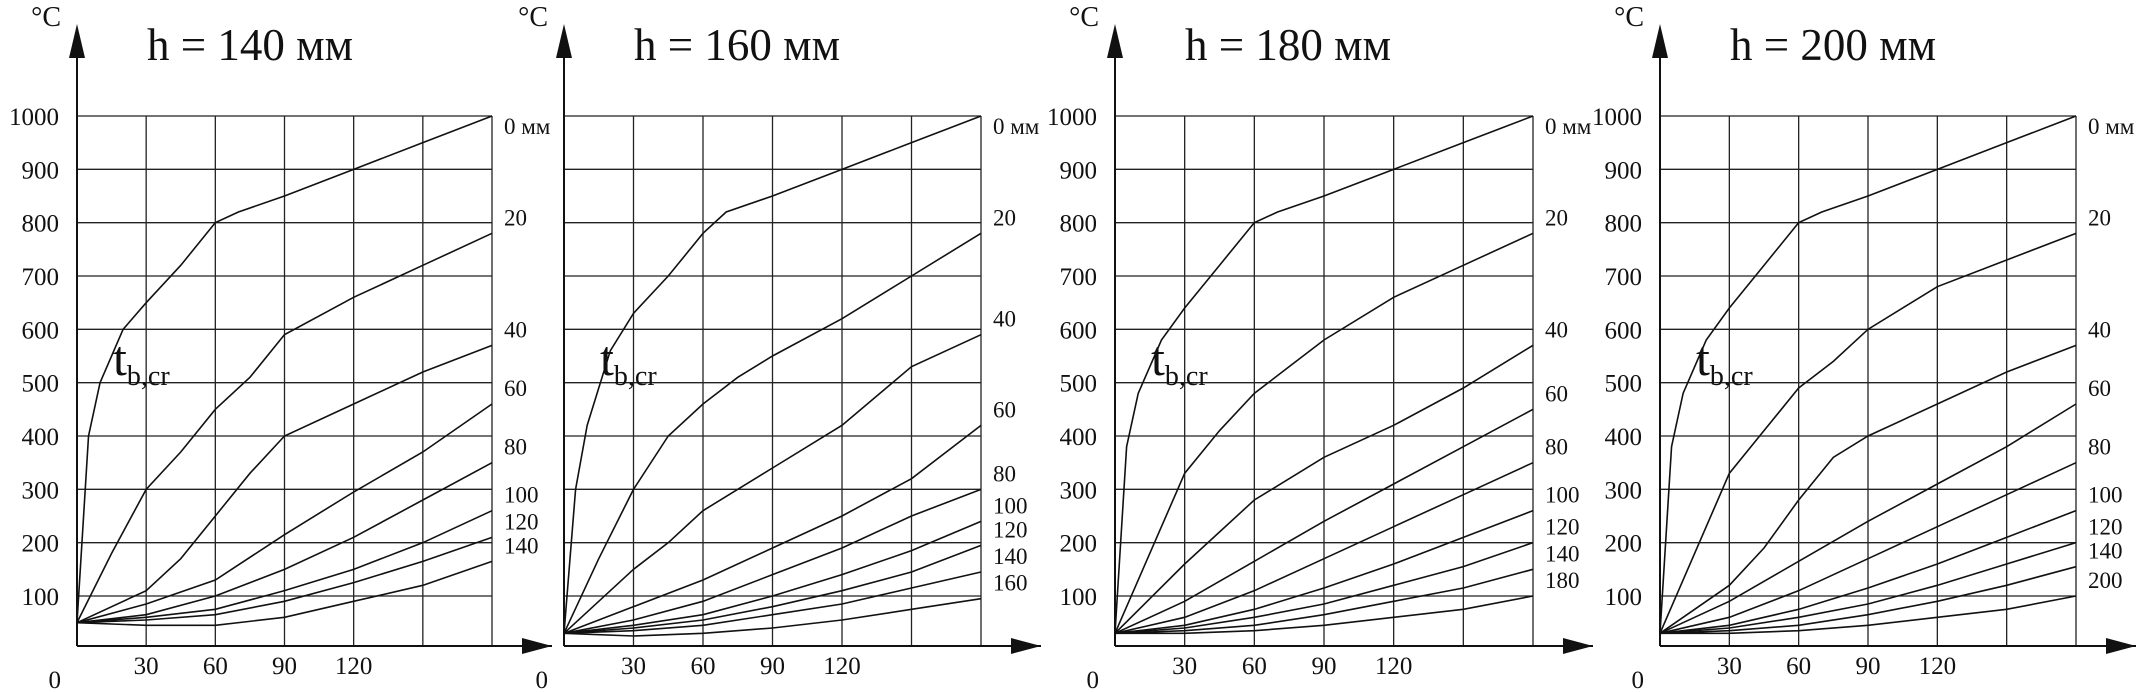  What do you see at coordinates (1079, 544) in the screenshot?
I see `y-tick-label: 200` at bounding box center [1079, 544].